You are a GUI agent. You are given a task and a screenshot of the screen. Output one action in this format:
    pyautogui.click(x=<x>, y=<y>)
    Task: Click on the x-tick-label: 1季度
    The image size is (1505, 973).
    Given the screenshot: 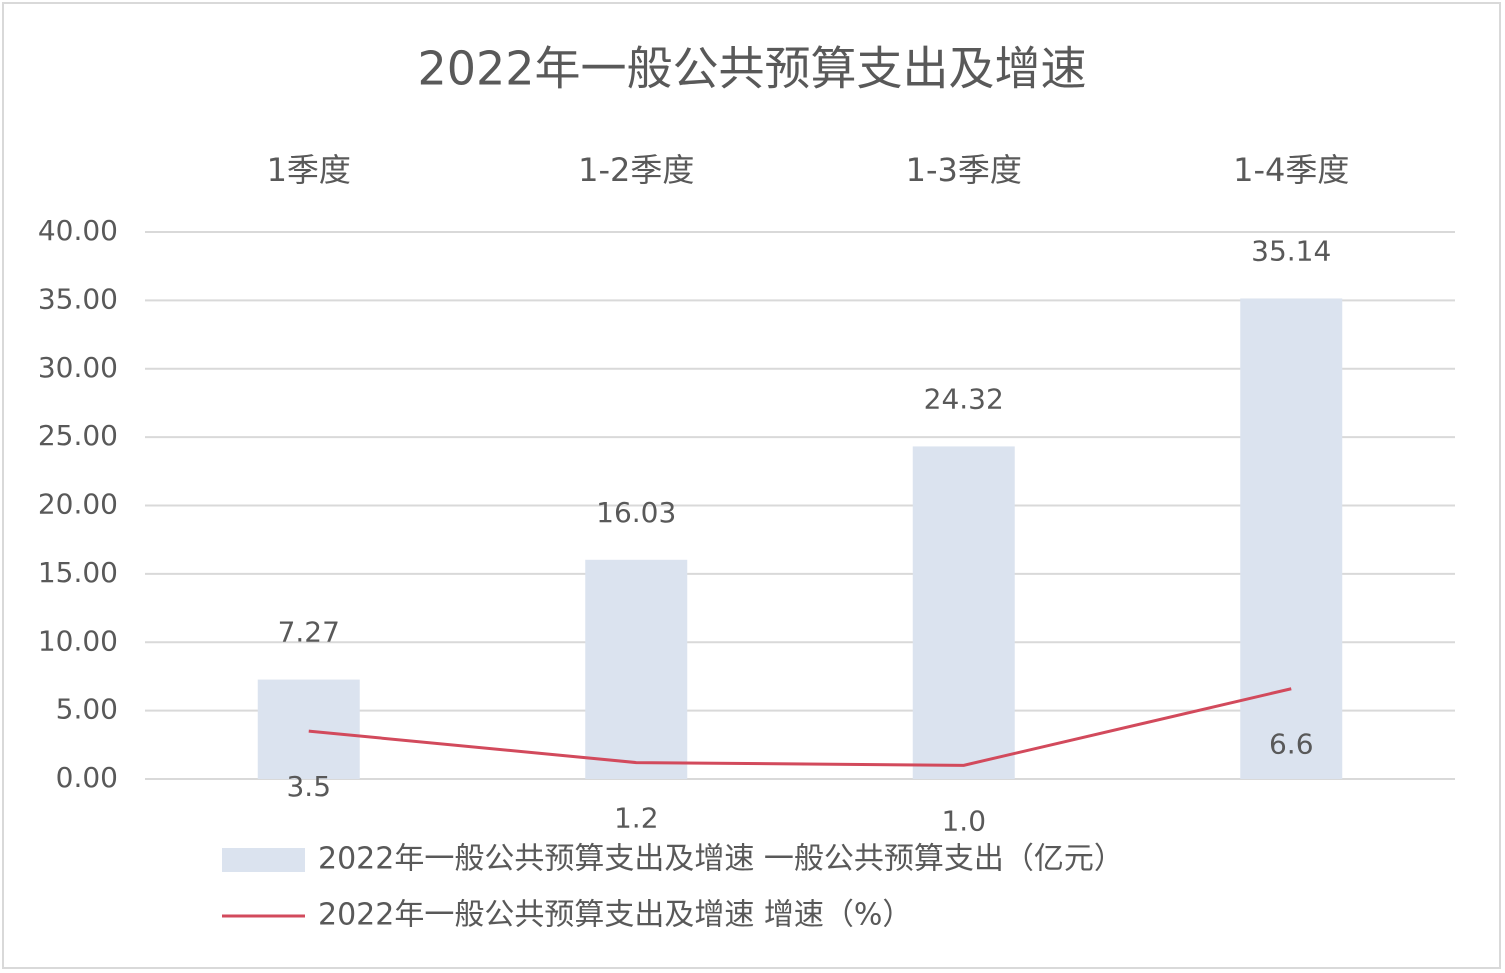 What is the action you would take?
    pyautogui.click(x=309, y=170)
    